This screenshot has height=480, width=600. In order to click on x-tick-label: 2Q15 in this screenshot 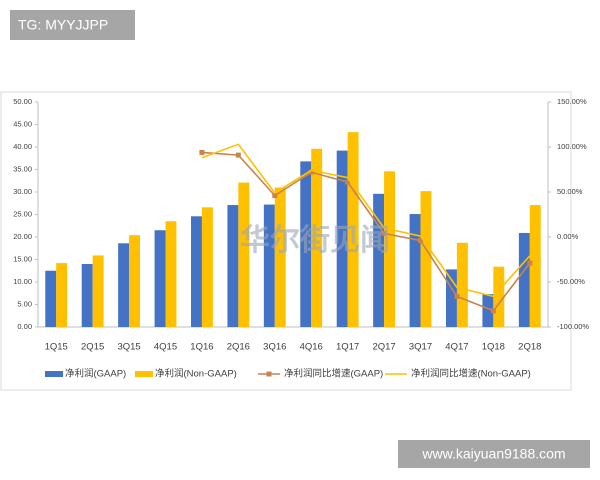, I will do `click(92, 347)`.